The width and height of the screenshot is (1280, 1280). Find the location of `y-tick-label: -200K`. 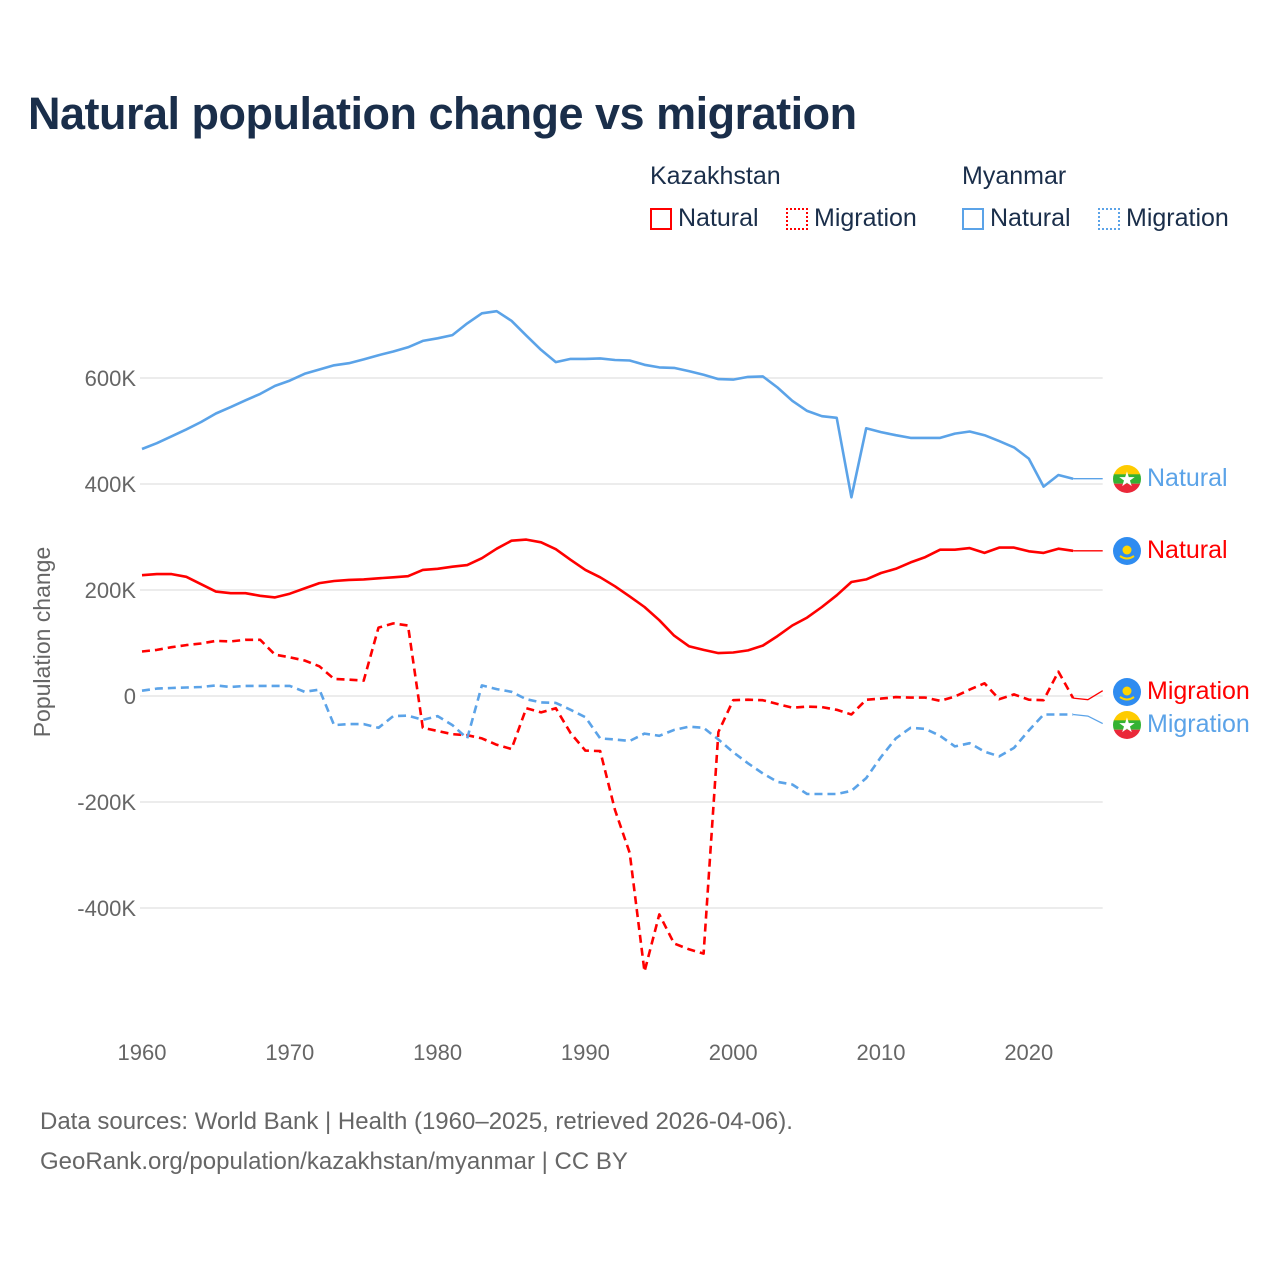

y-tick-label: -200K is located at coordinates (106, 802).